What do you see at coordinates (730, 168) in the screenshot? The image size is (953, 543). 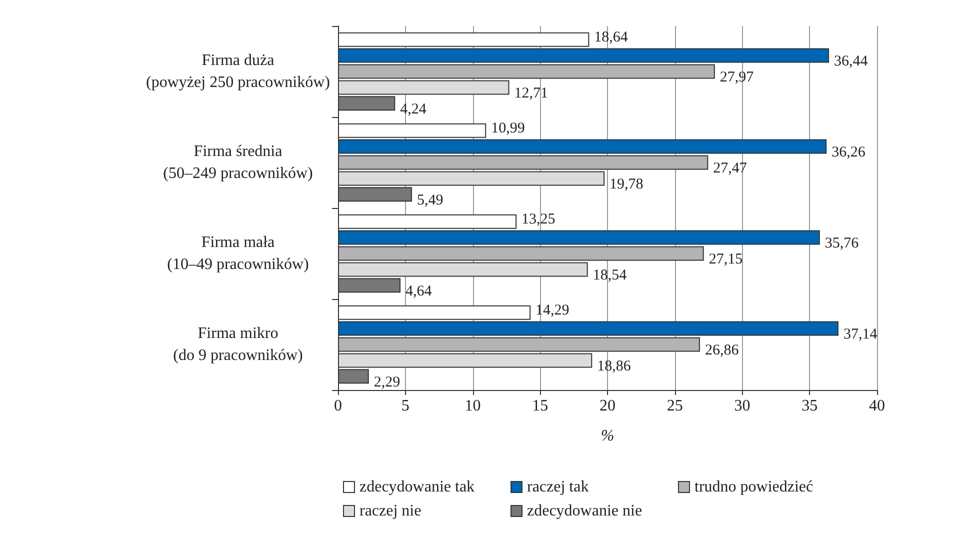 I see `data-label: 27,47` at bounding box center [730, 168].